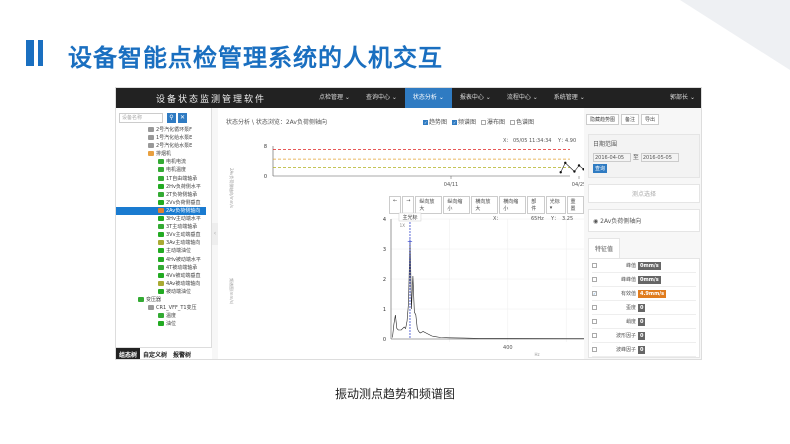 This screenshot has height=444, width=790. What do you see at coordinates (155, 355) in the screenshot?
I see `sidebar-tab: 自定义树` at bounding box center [155, 355].